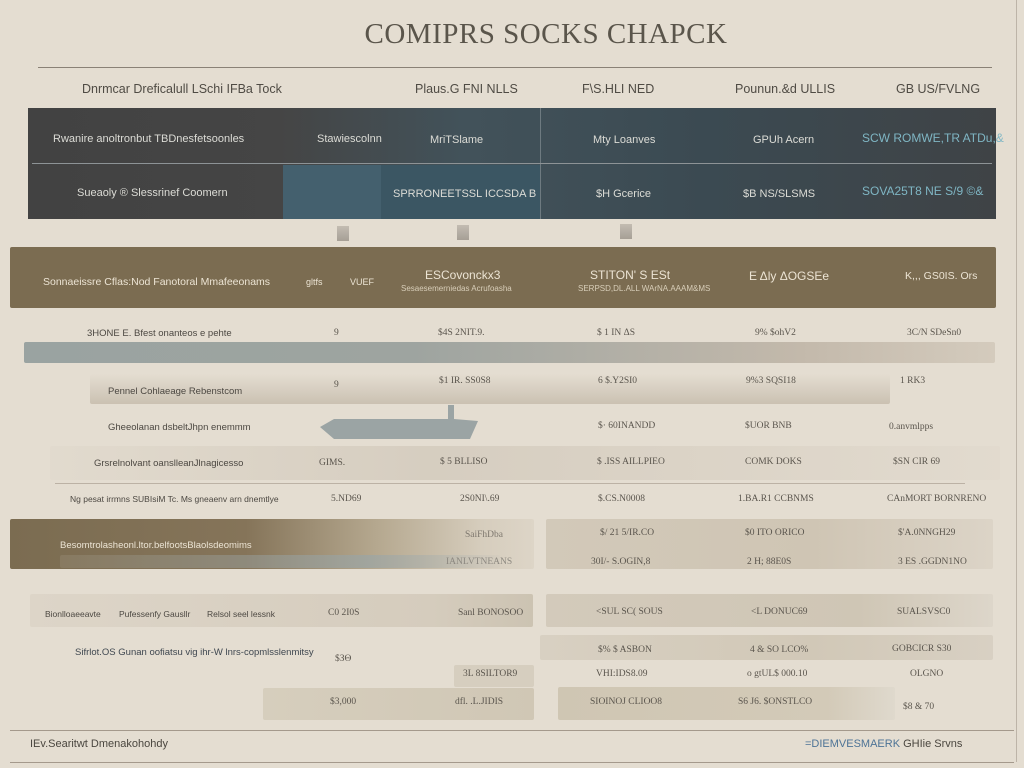  What do you see at coordinates (346, 499) in the screenshot?
I see `row-value: 5.ND69` at bounding box center [346, 499].